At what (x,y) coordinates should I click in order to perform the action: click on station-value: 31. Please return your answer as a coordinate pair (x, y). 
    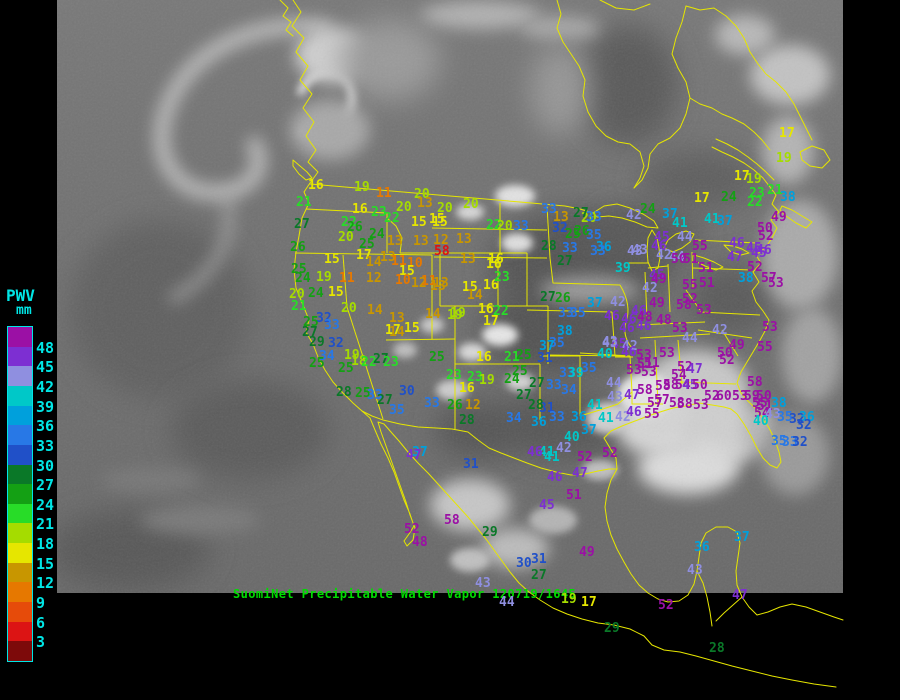
    Looking at the image, I should click on (547, 408).